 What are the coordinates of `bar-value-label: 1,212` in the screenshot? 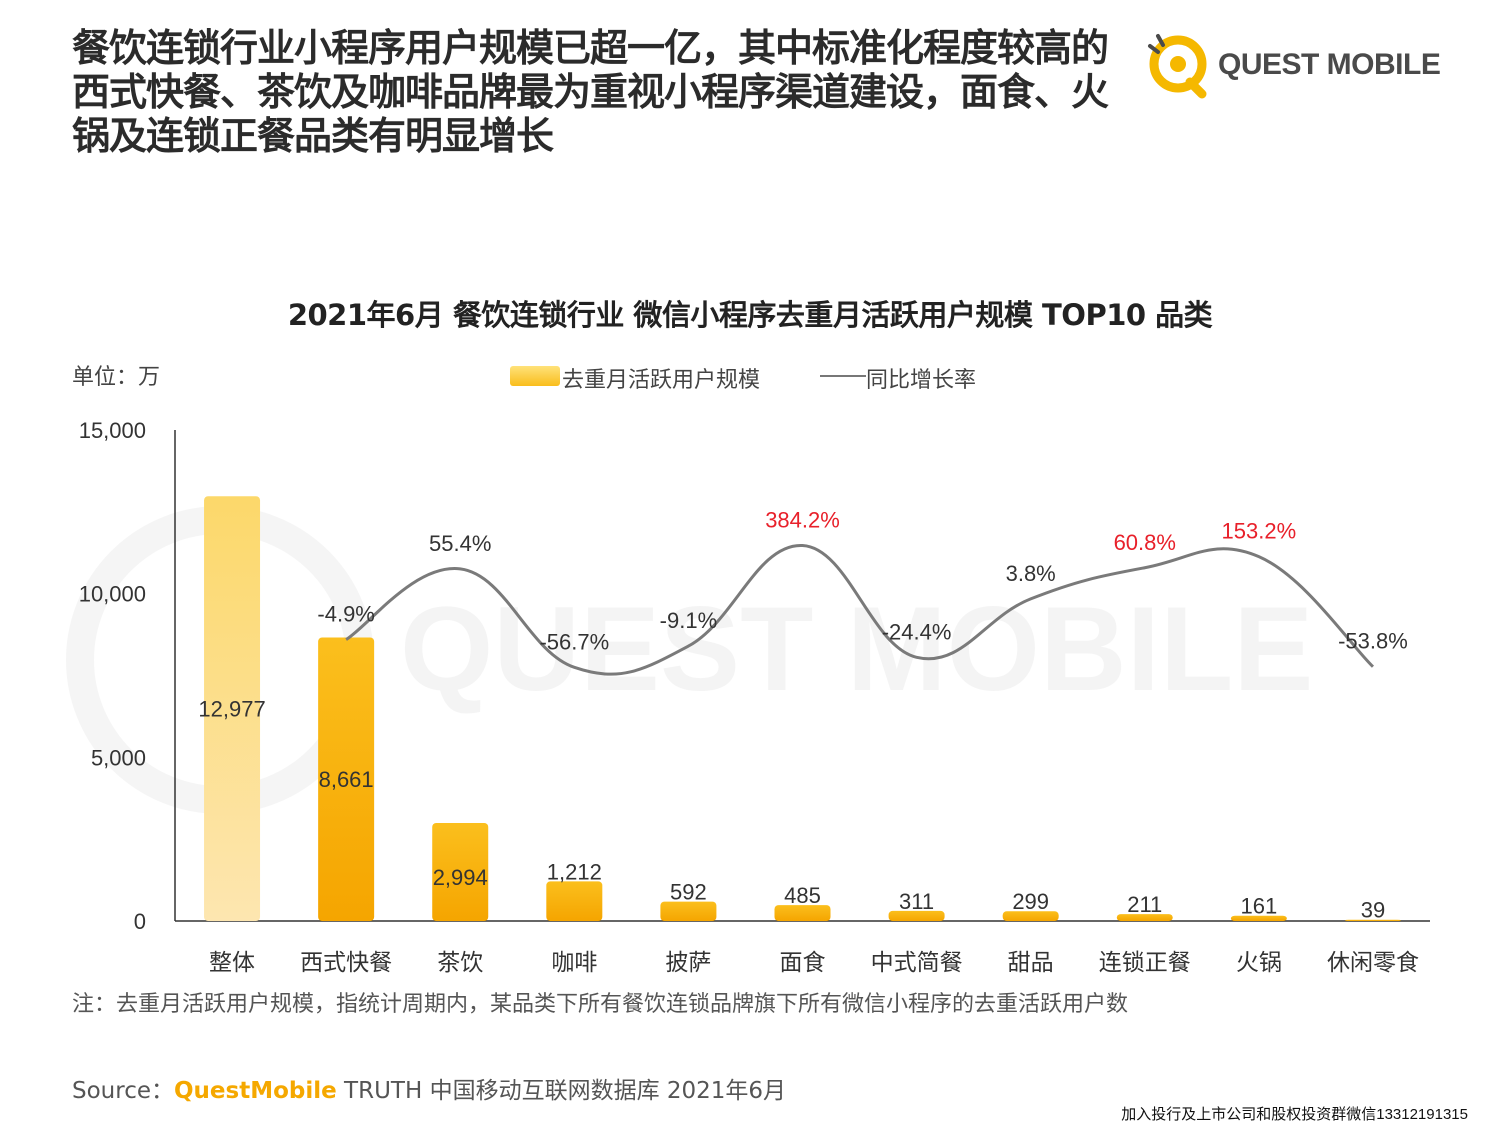 It's located at (574, 871).